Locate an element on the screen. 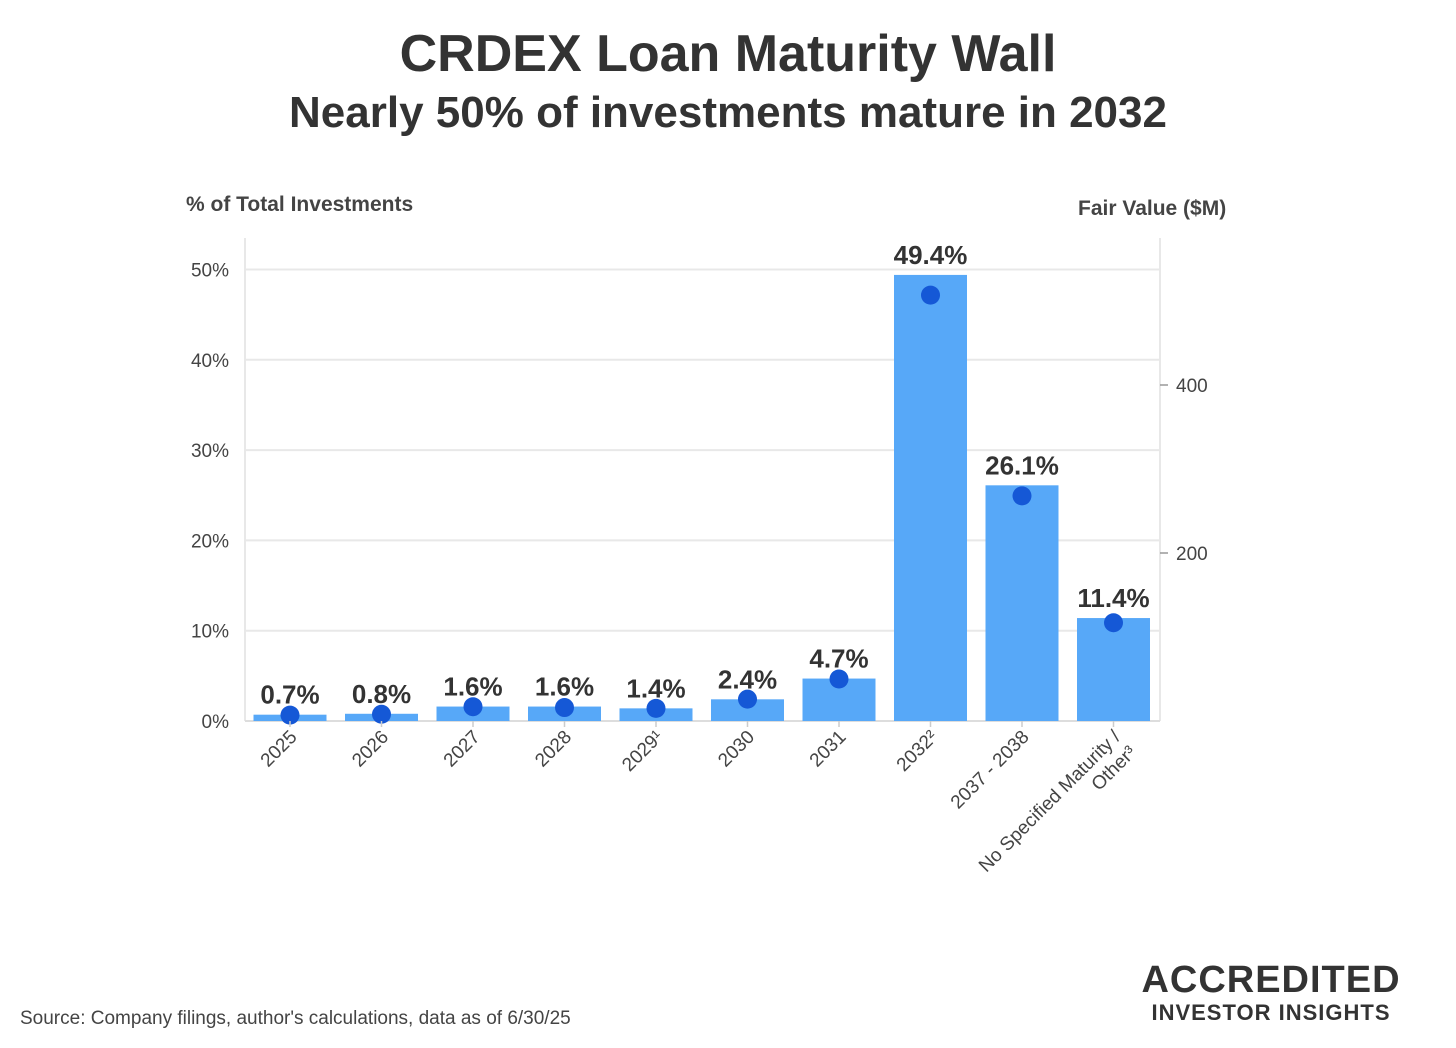  x-tick-label: 2027 is located at coordinates (462, 749).